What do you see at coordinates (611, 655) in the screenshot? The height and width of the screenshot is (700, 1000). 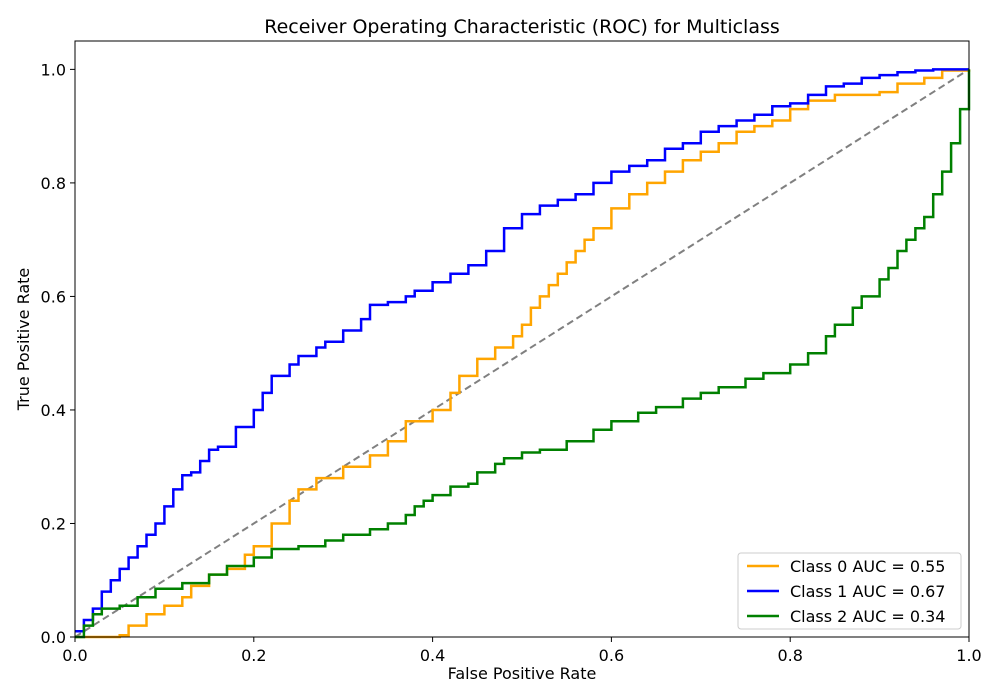 I see `x-tick-label: 0.6` at bounding box center [611, 655].